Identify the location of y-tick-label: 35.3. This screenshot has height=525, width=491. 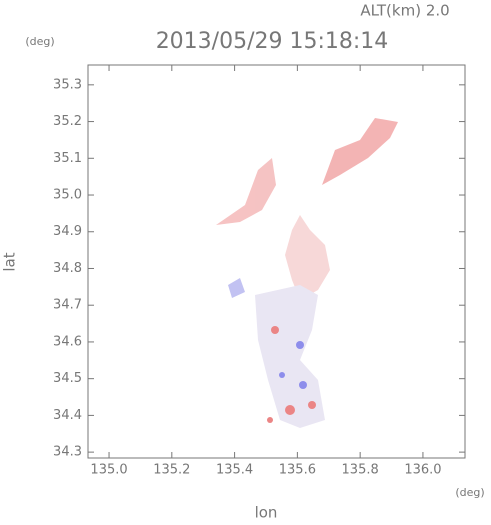
(67, 84).